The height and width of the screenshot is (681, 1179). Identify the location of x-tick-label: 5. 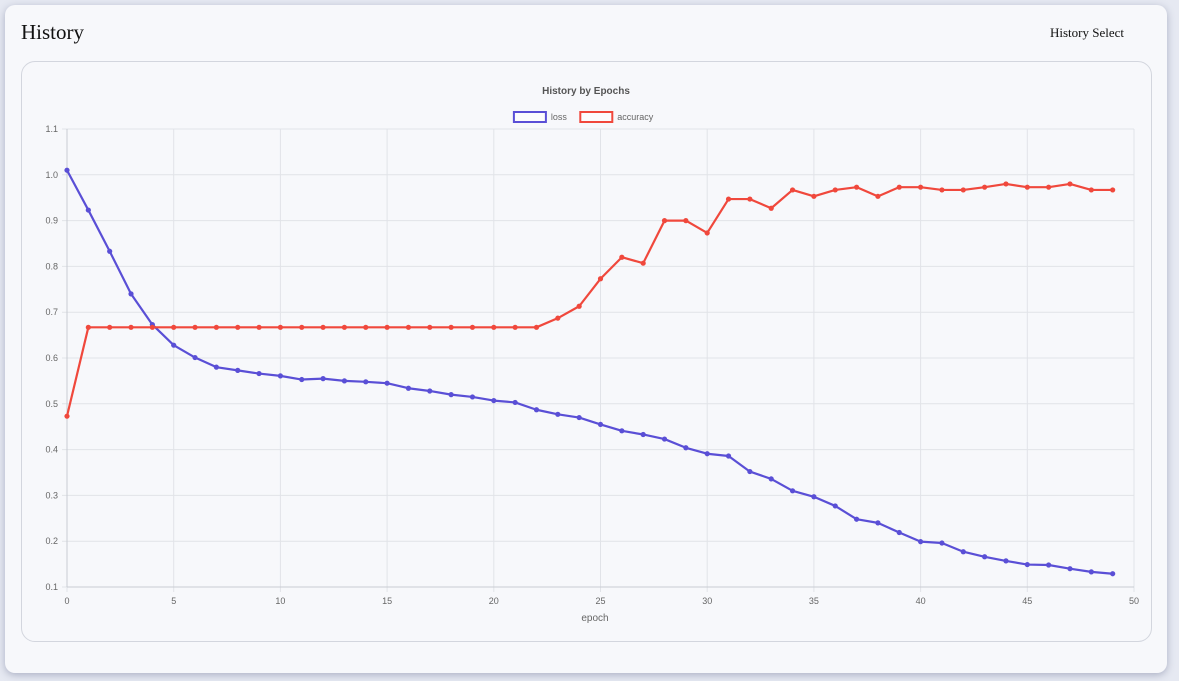
(173, 601).